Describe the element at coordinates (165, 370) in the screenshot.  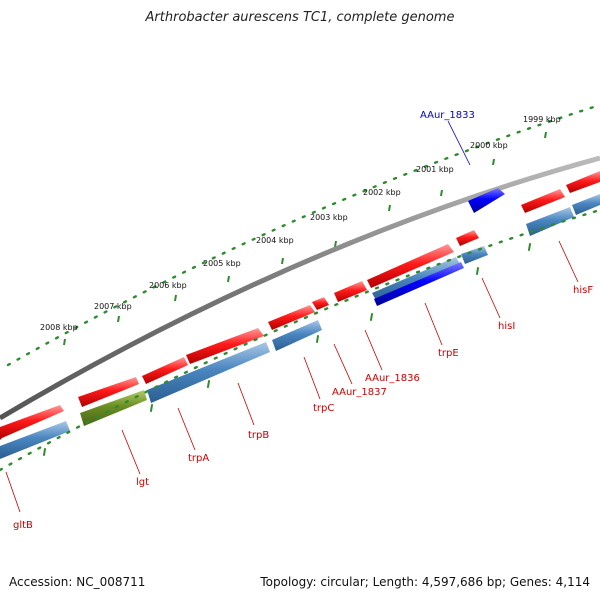
I see `gene-trpa-forward` at that location.